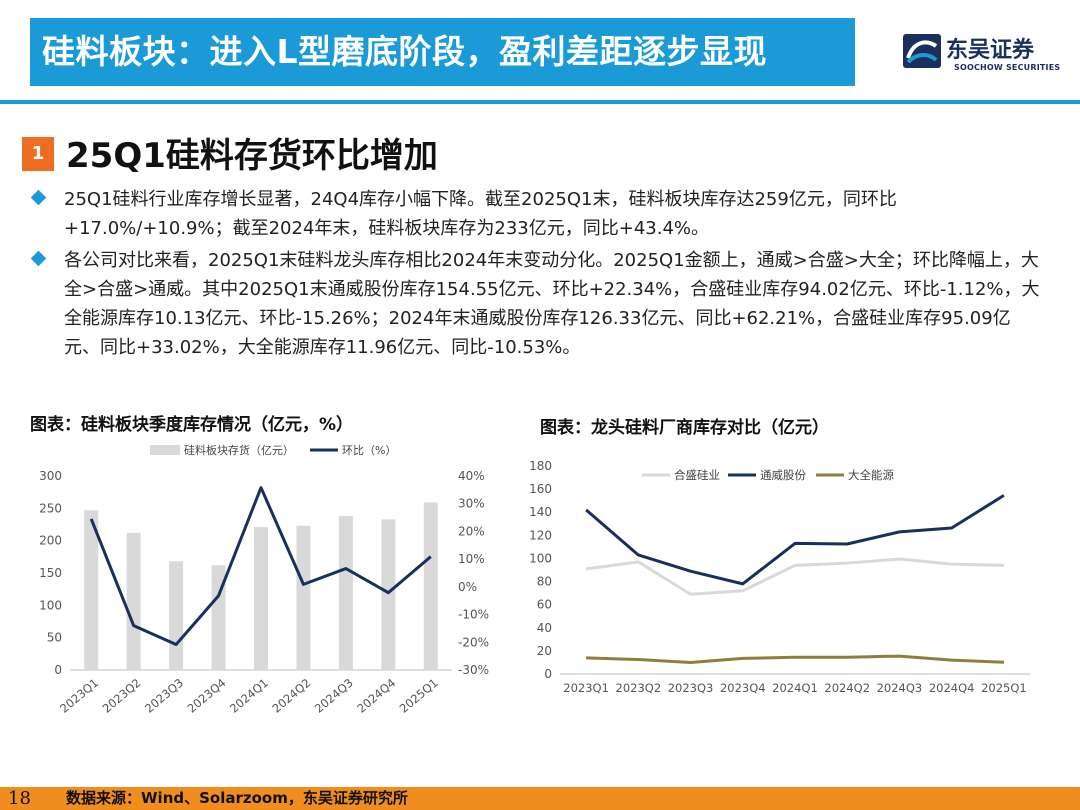  What do you see at coordinates (922, 51) in the screenshot?
I see `soochow-logo-icon` at bounding box center [922, 51].